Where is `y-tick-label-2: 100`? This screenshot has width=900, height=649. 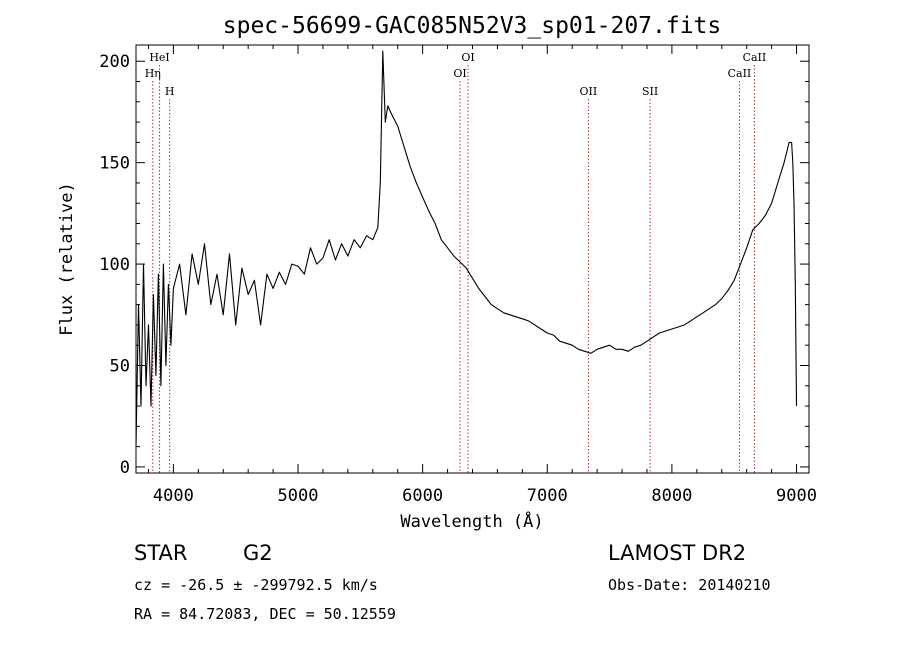
y-tick-label-2: 100 is located at coordinates (114, 265).